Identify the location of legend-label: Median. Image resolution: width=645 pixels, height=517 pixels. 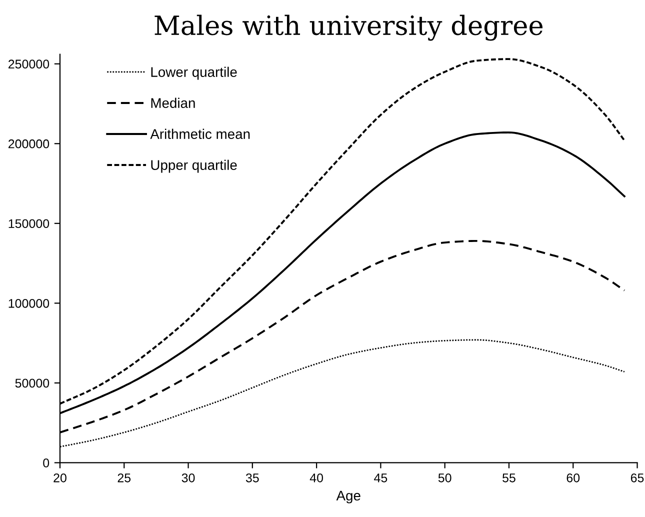
(173, 103).